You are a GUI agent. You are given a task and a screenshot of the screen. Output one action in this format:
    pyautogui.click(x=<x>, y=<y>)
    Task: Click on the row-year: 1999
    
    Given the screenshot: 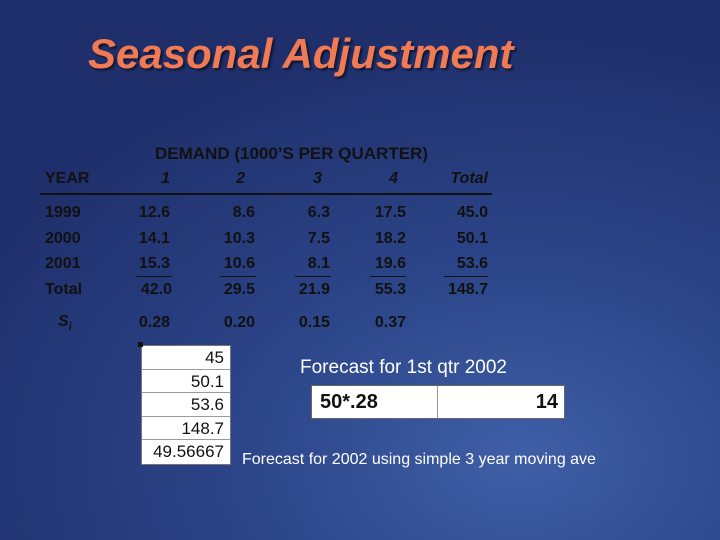 What is the action you would take?
    pyautogui.click(x=63, y=212)
    